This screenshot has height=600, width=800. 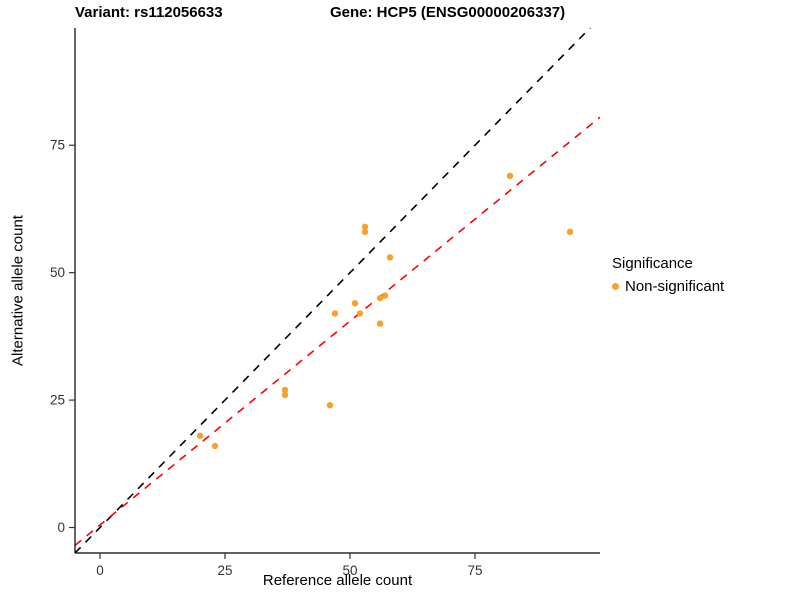 I want to click on variant-title: Variant: rs112056633, so click(x=149, y=12).